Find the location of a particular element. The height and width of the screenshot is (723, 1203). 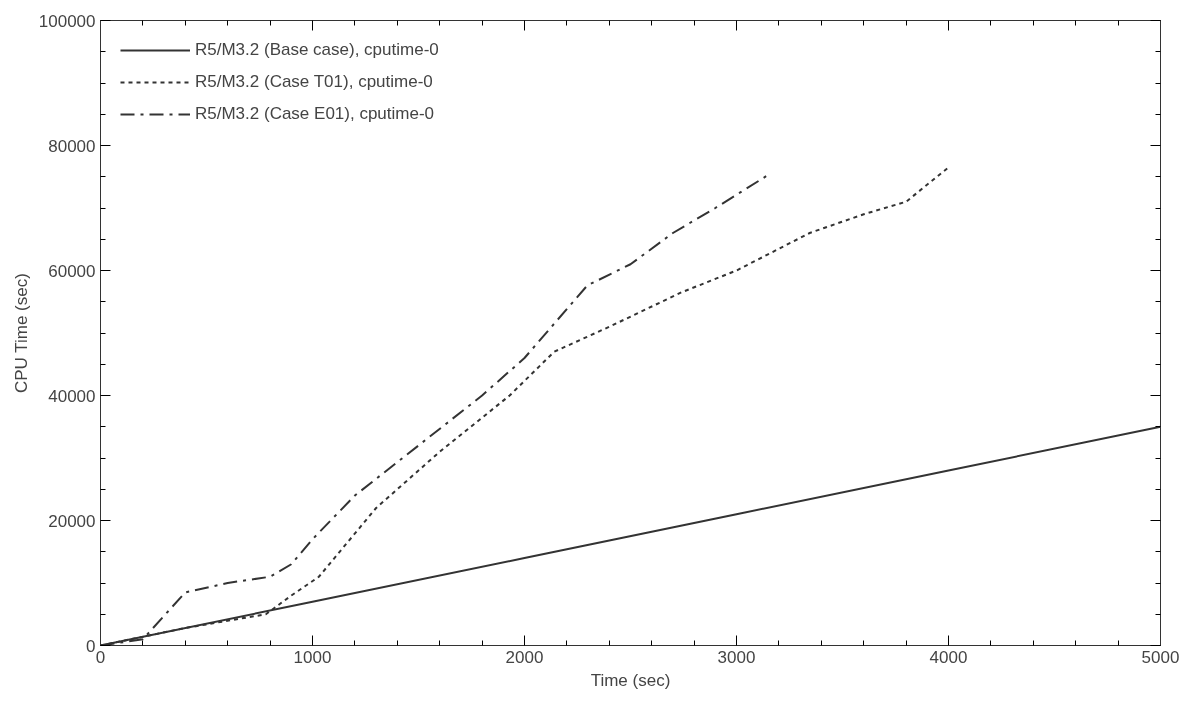

x-tick-label: 1000 is located at coordinates (312, 657).